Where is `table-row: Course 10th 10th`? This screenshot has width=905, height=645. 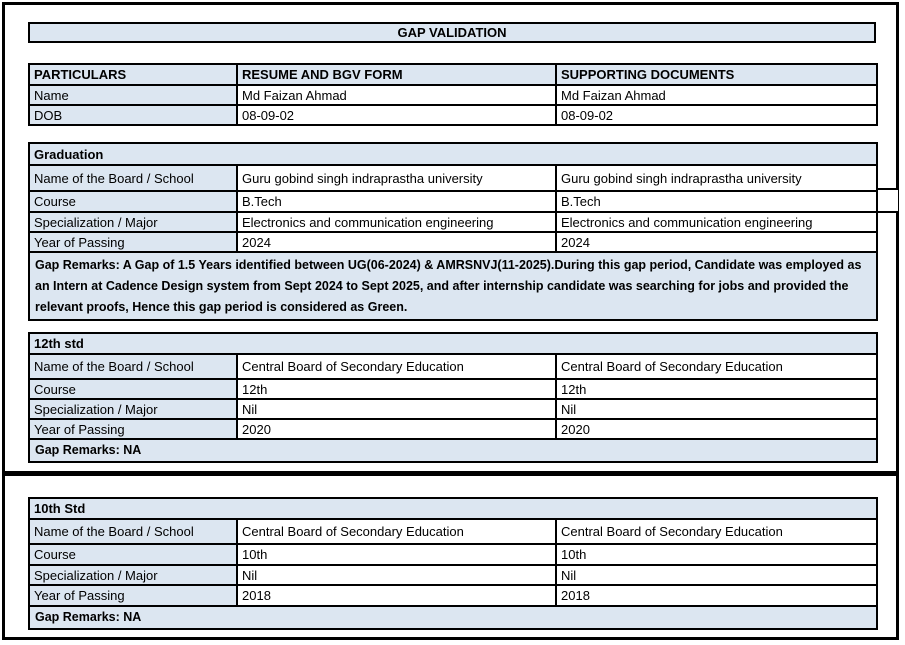
table-row: Course 10th 10th is located at coordinates (453, 554).